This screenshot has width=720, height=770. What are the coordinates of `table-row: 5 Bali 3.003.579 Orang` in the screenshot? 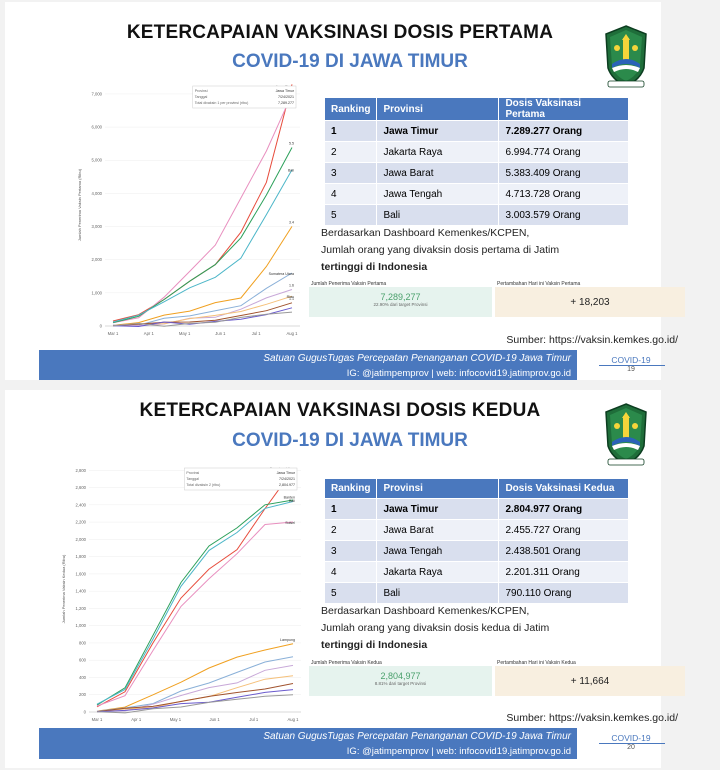 It's located at (476, 215).